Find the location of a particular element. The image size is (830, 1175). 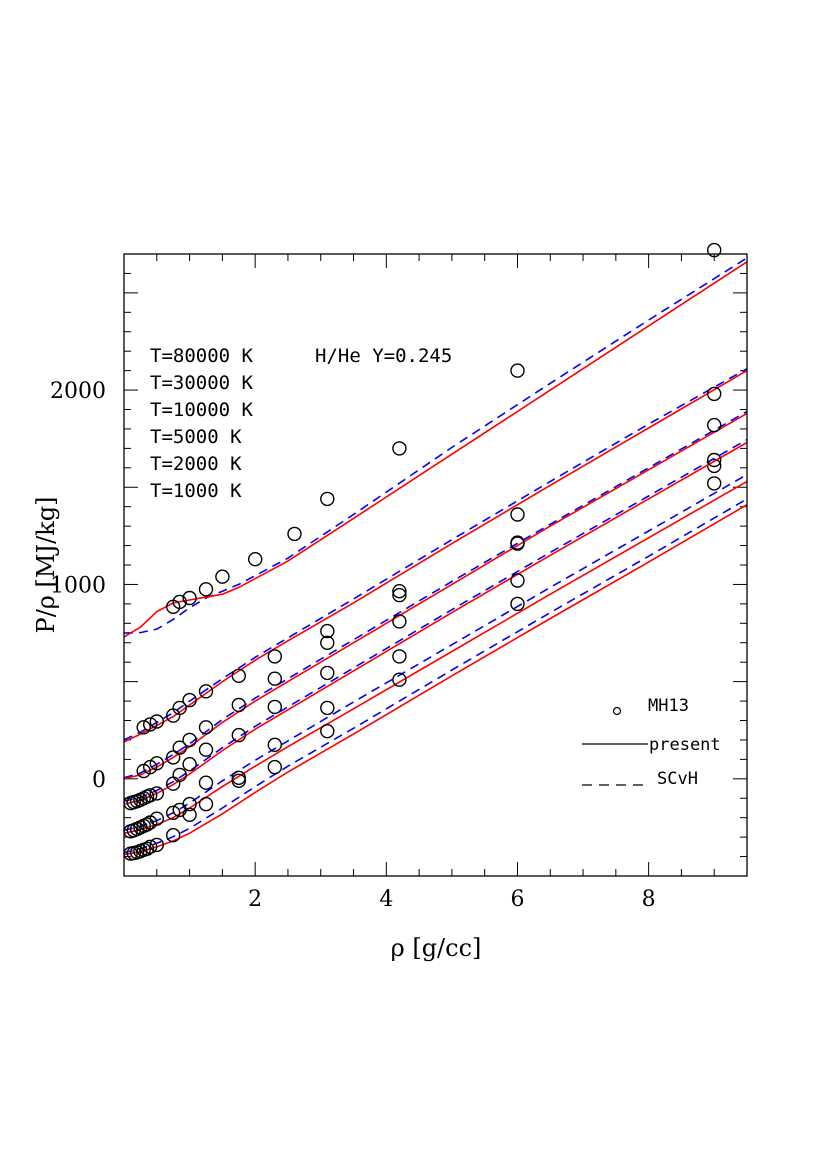

legend-marker-mh13 is located at coordinates (617, 711).